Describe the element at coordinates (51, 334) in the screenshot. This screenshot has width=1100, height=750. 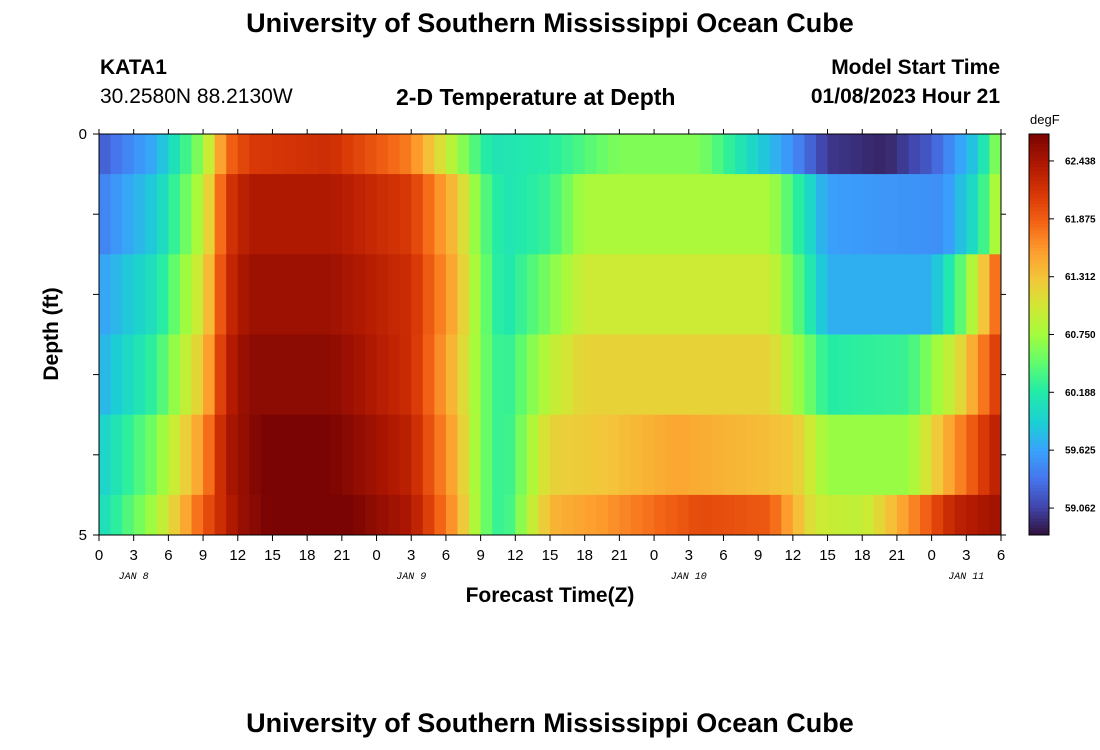
I see `y-axis-label: Depth (ft)` at that location.